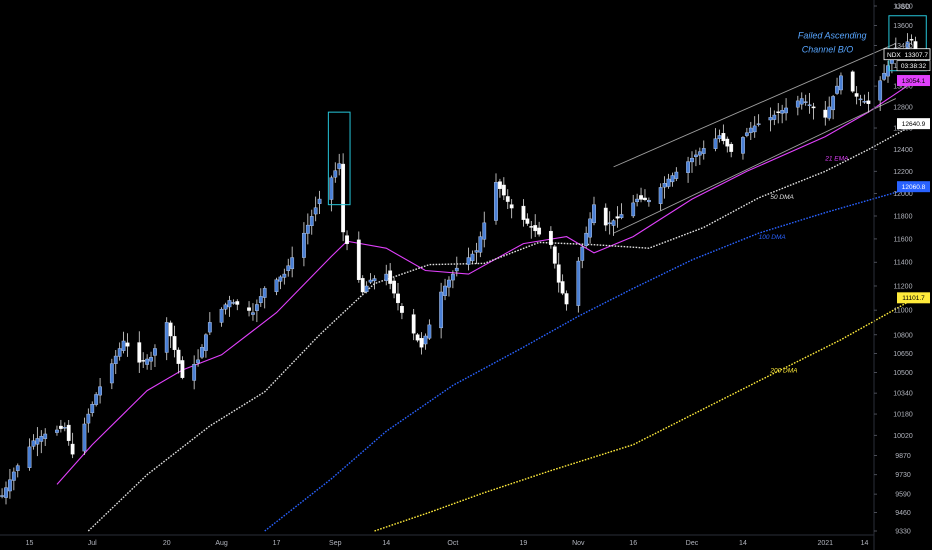 The width and height of the screenshot is (932, 550). I want to click on time-tick-label: 17, so click(277, 543).